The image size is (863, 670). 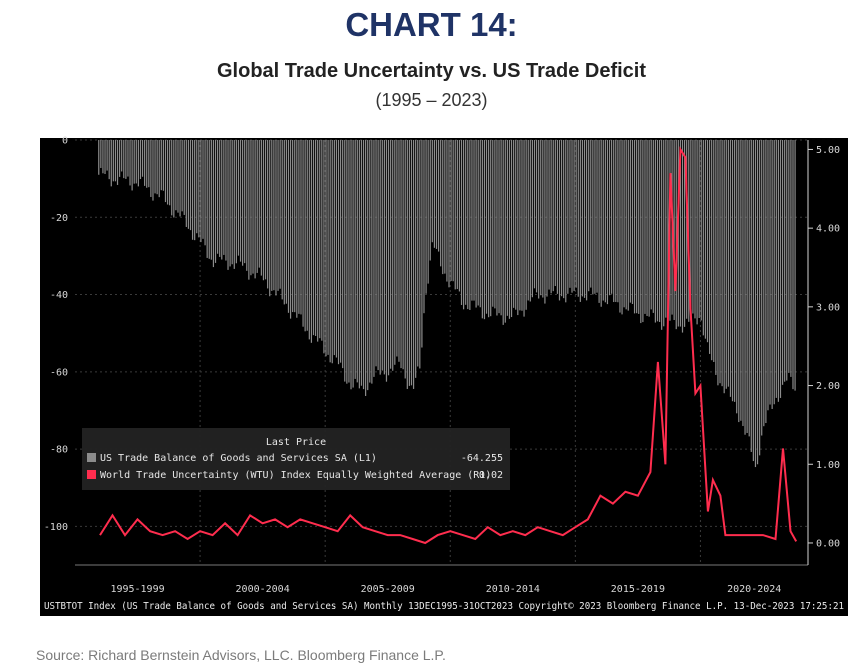 I want to click on left-tick-label: -40, so click(x=59, y=295).